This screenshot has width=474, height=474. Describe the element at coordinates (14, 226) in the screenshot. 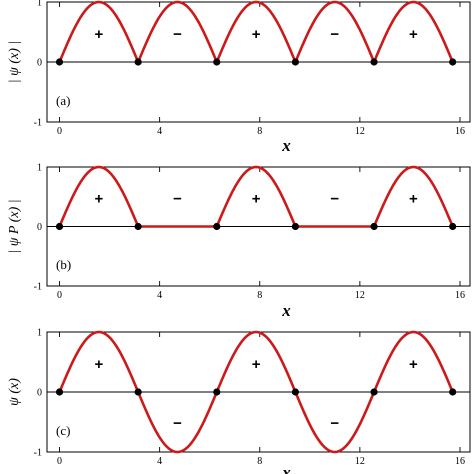

I see `y-axis-label: | ψ P (x) |` at that location.